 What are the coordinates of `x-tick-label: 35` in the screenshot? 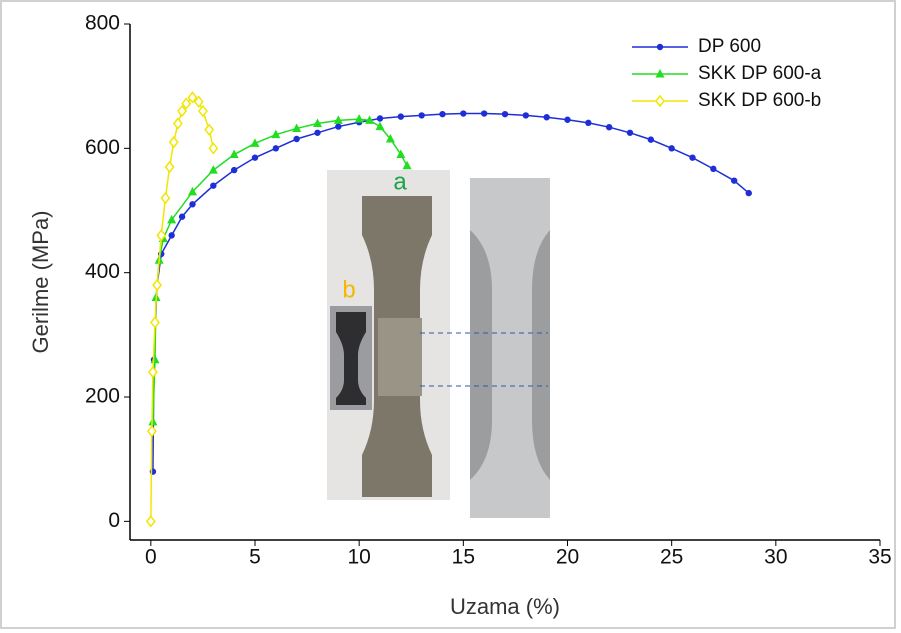 It's located at (879, 557).